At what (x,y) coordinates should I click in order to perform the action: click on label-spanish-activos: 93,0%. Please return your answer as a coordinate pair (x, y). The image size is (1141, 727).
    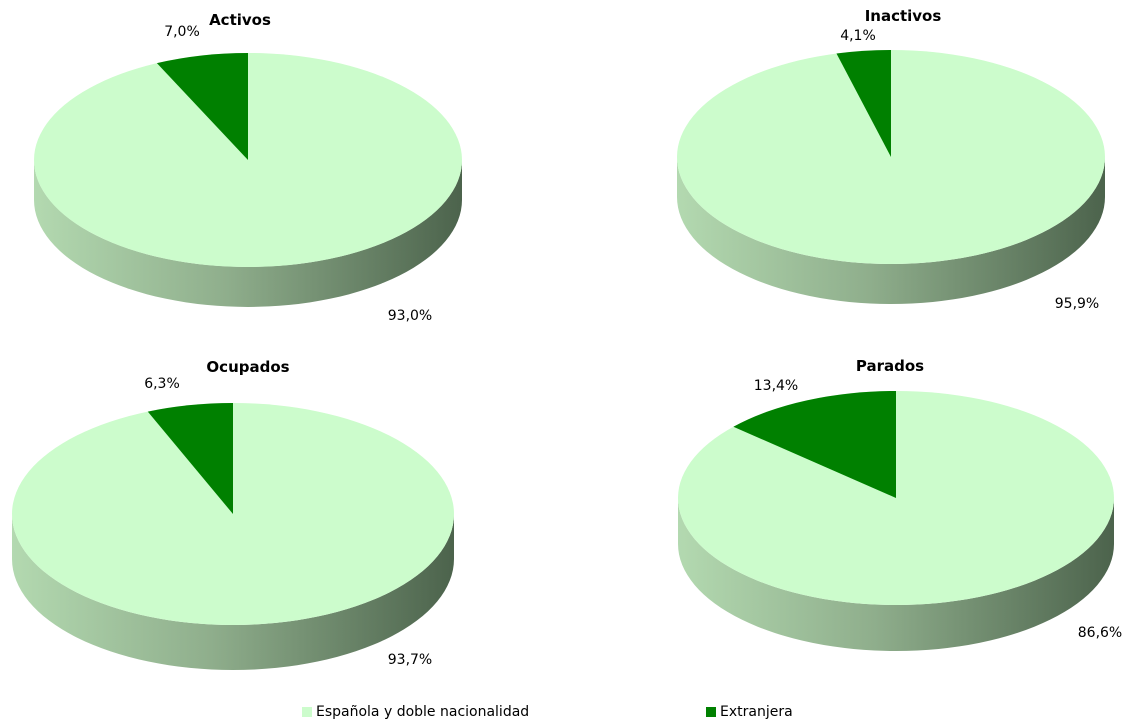
    Looking at the image, I should click on (410, 316).